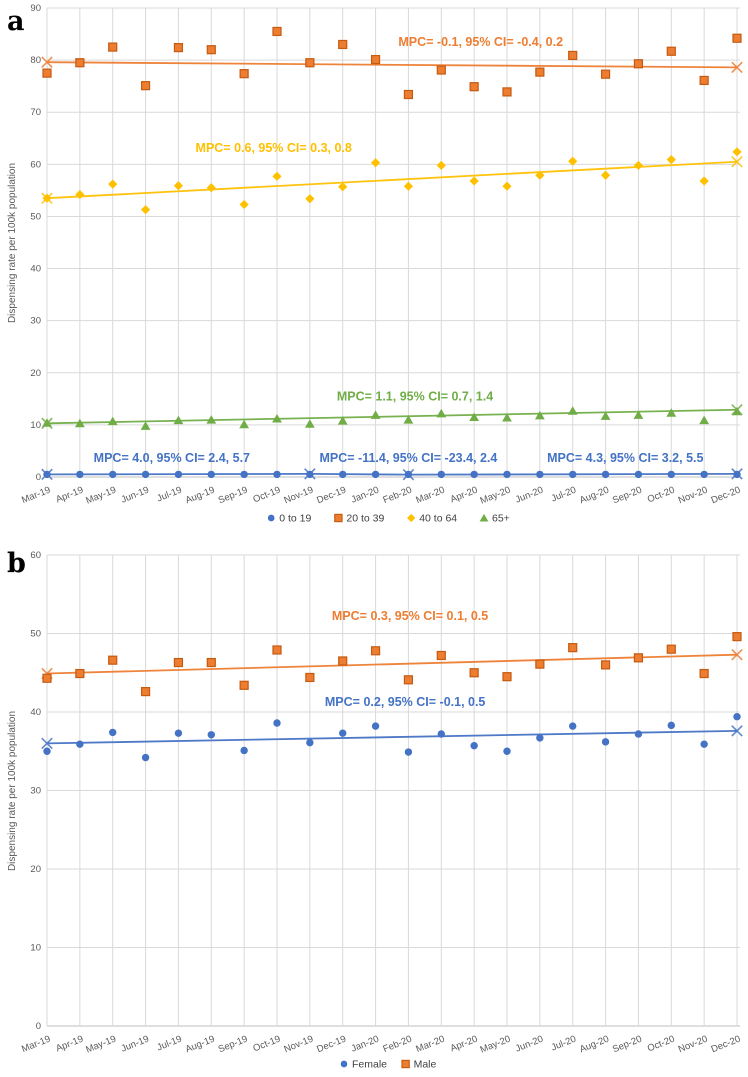 This screenshot has width=748, height=1077. What do you see at coordinates (501, 519) in the screenshot?
I see `legend-label: 65+` at bounding box center [501, 519].